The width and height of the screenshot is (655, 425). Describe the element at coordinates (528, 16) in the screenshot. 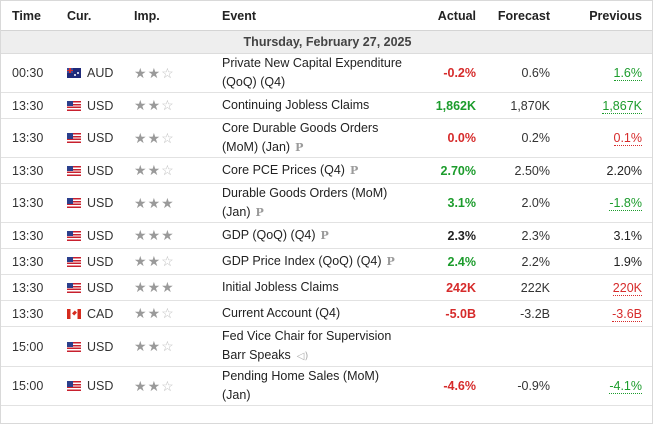

I see `header-forecast: Forecast` at that location.